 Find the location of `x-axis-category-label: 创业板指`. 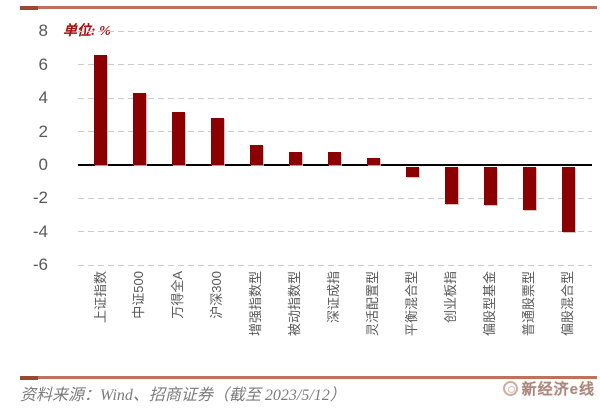

x-axis-category-label: 创业板指 is located at coordinates (451, 297).